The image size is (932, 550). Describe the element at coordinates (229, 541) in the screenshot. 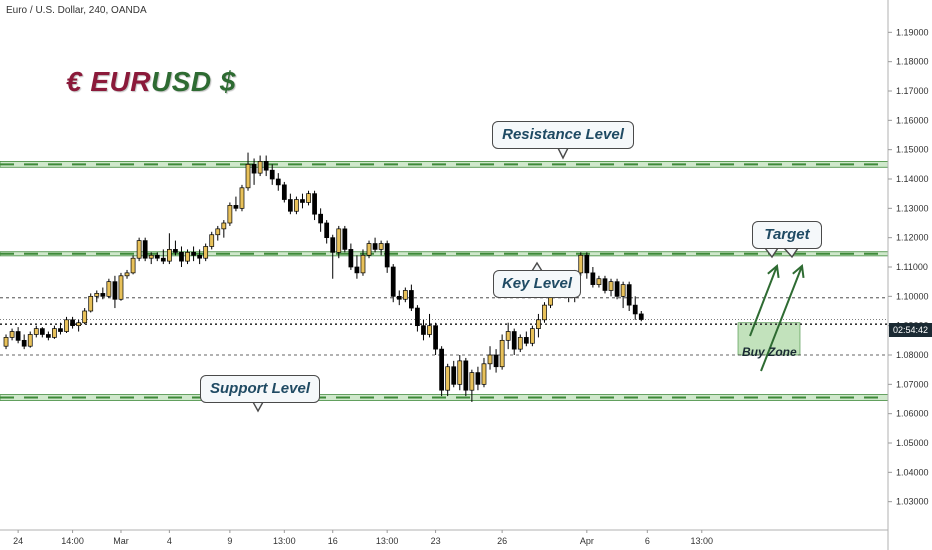

I see `time-tick-label: 9` at that location.